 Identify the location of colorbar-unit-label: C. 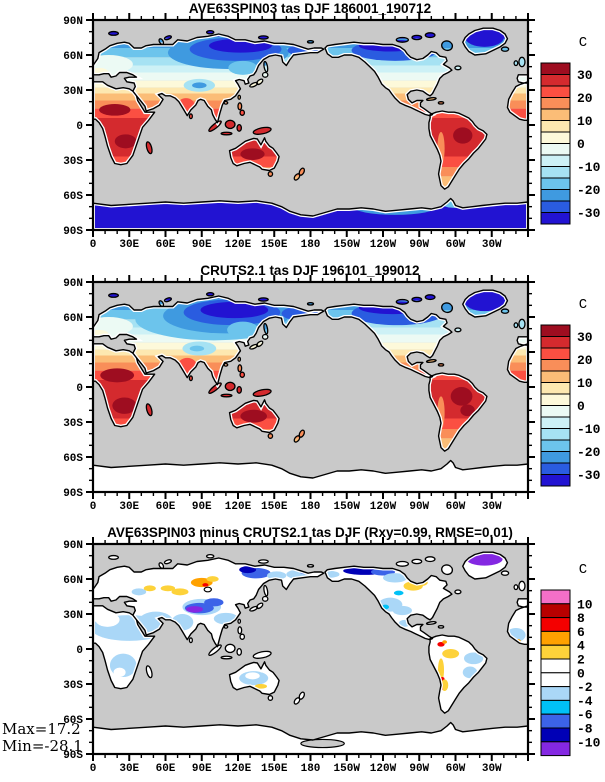
(583, 305).